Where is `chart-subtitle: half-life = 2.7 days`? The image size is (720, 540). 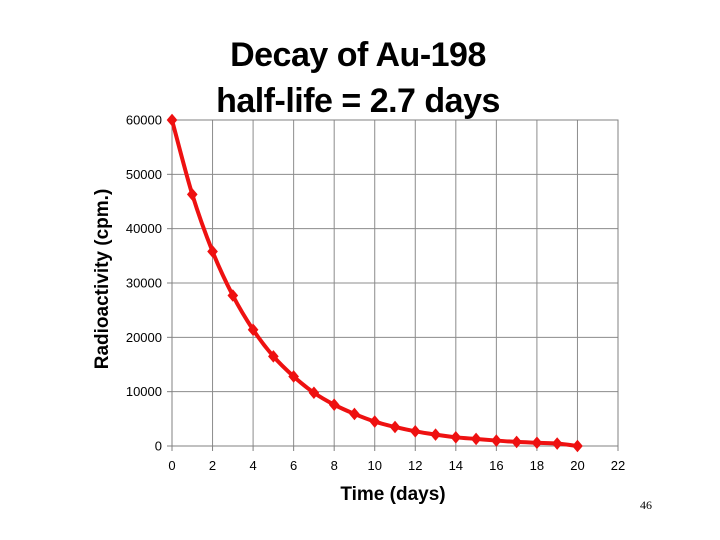
chart-subtitle: half-life = 2.7 days is located at coordinates (358, 101).